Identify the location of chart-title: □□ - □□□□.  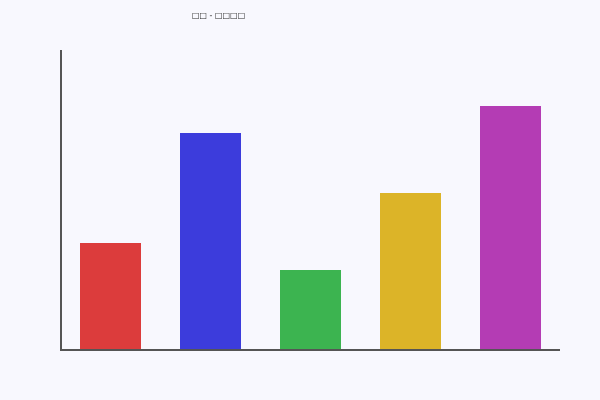
(218, 15).